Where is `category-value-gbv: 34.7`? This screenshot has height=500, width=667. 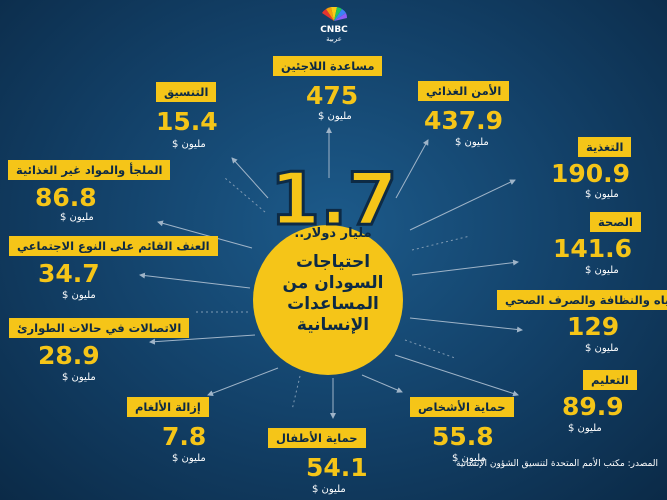
category-value-gbv: 34.7 is located at coordinates (69, 273).